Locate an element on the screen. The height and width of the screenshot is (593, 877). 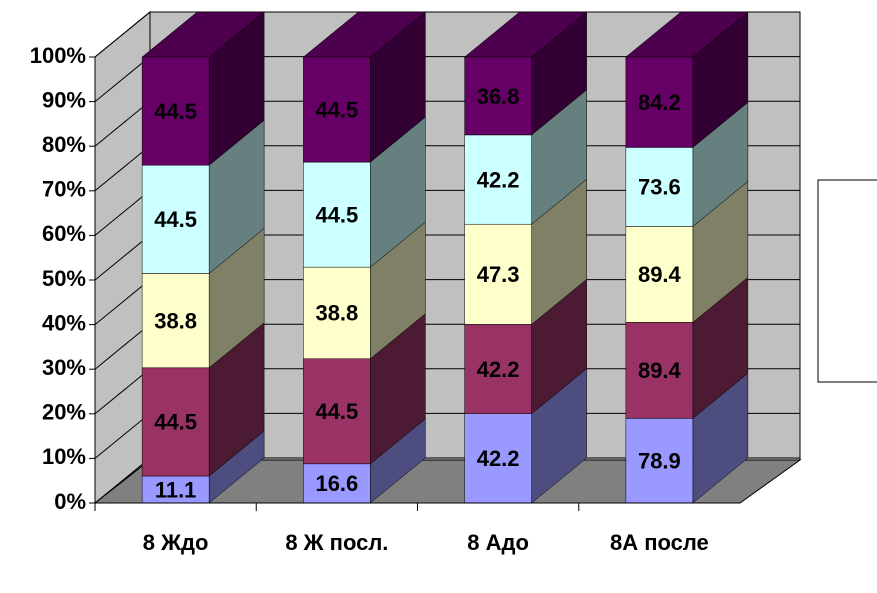
y-tick-label: 70% is located at coordinates (64, 189).